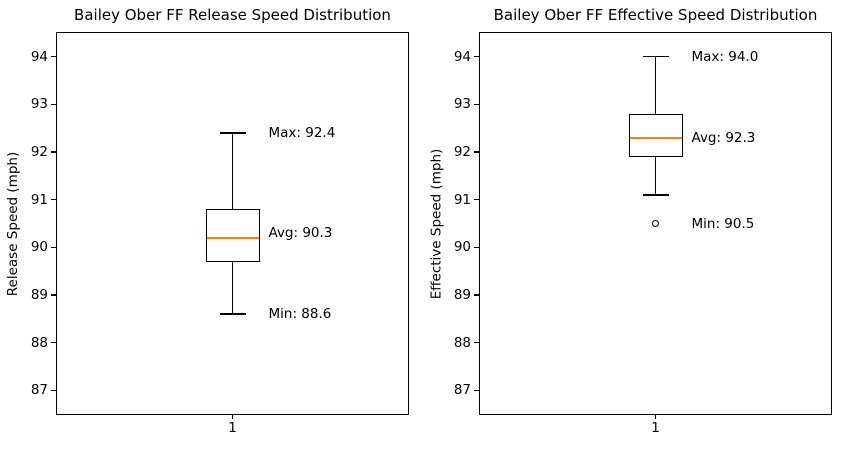  I want to click on outlier-point, so click(655, 223).